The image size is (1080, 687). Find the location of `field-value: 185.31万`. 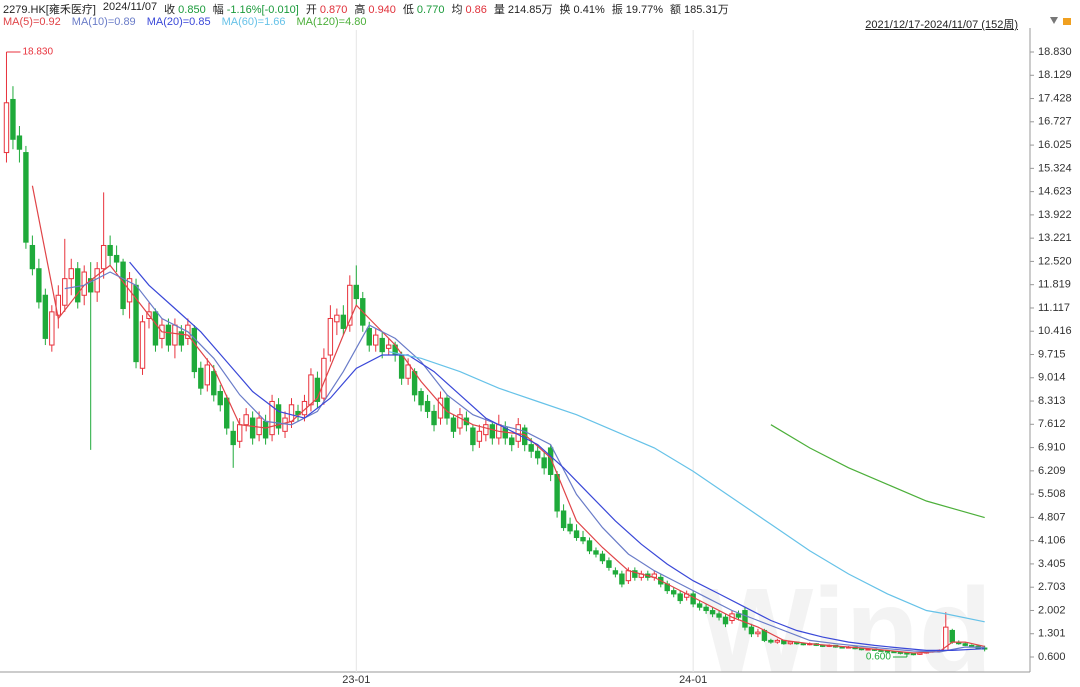

field-value: 185.31万 is located at coordinates (706, 10).